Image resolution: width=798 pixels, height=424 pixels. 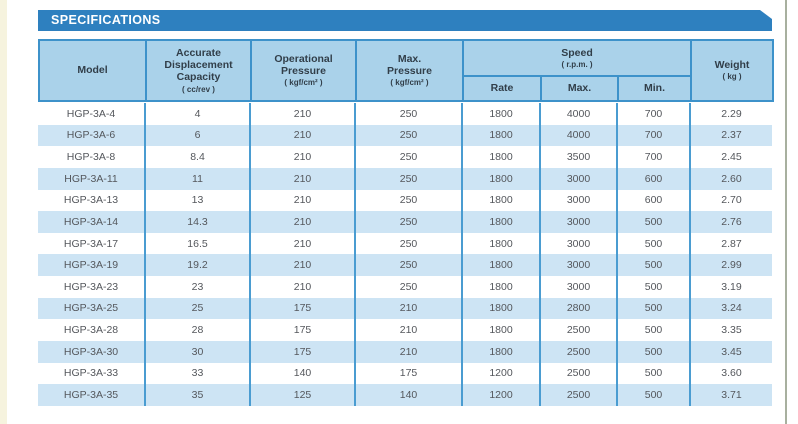 I want to click on cell-model: HGP-3A-13, so click(x=92, y=200).